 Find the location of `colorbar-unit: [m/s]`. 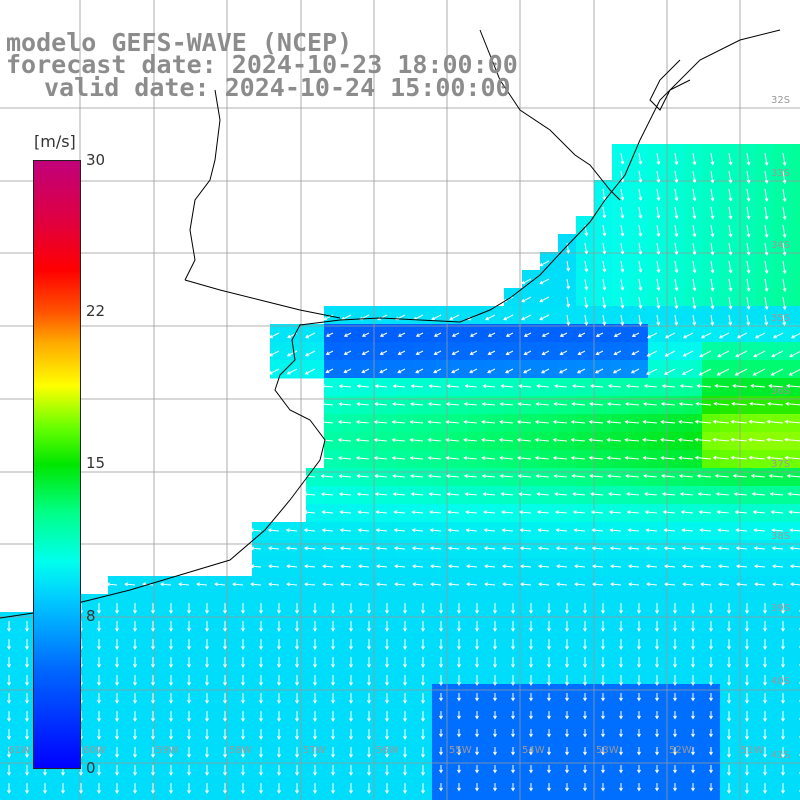

colorbar-unit: [m/s] is located at coordinates (55, 141).